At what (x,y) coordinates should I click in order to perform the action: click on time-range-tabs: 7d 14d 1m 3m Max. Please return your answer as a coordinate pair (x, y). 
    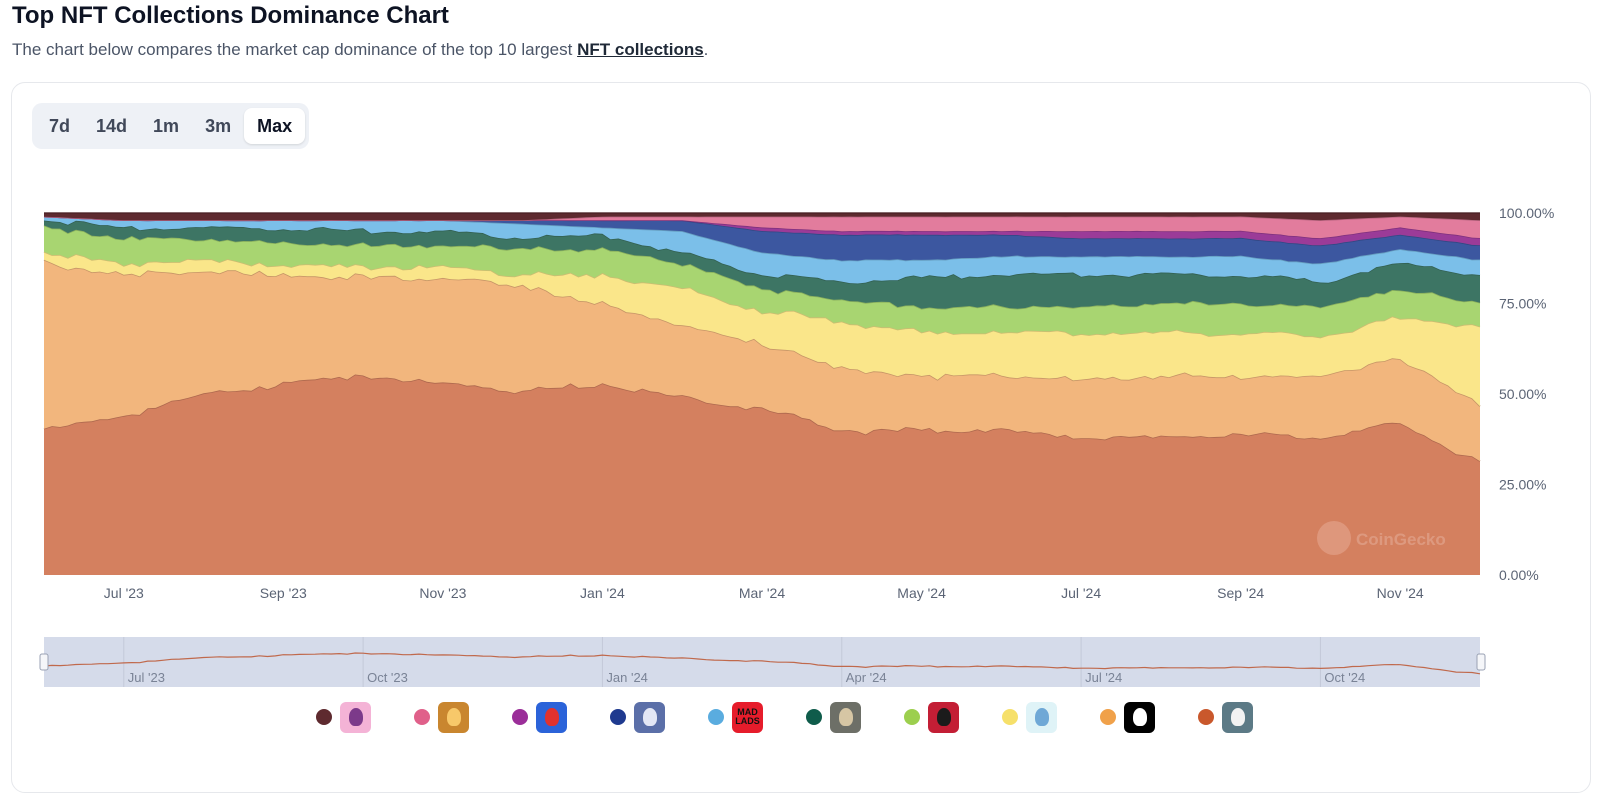
    Looking at the image, I should click on (171, 126).